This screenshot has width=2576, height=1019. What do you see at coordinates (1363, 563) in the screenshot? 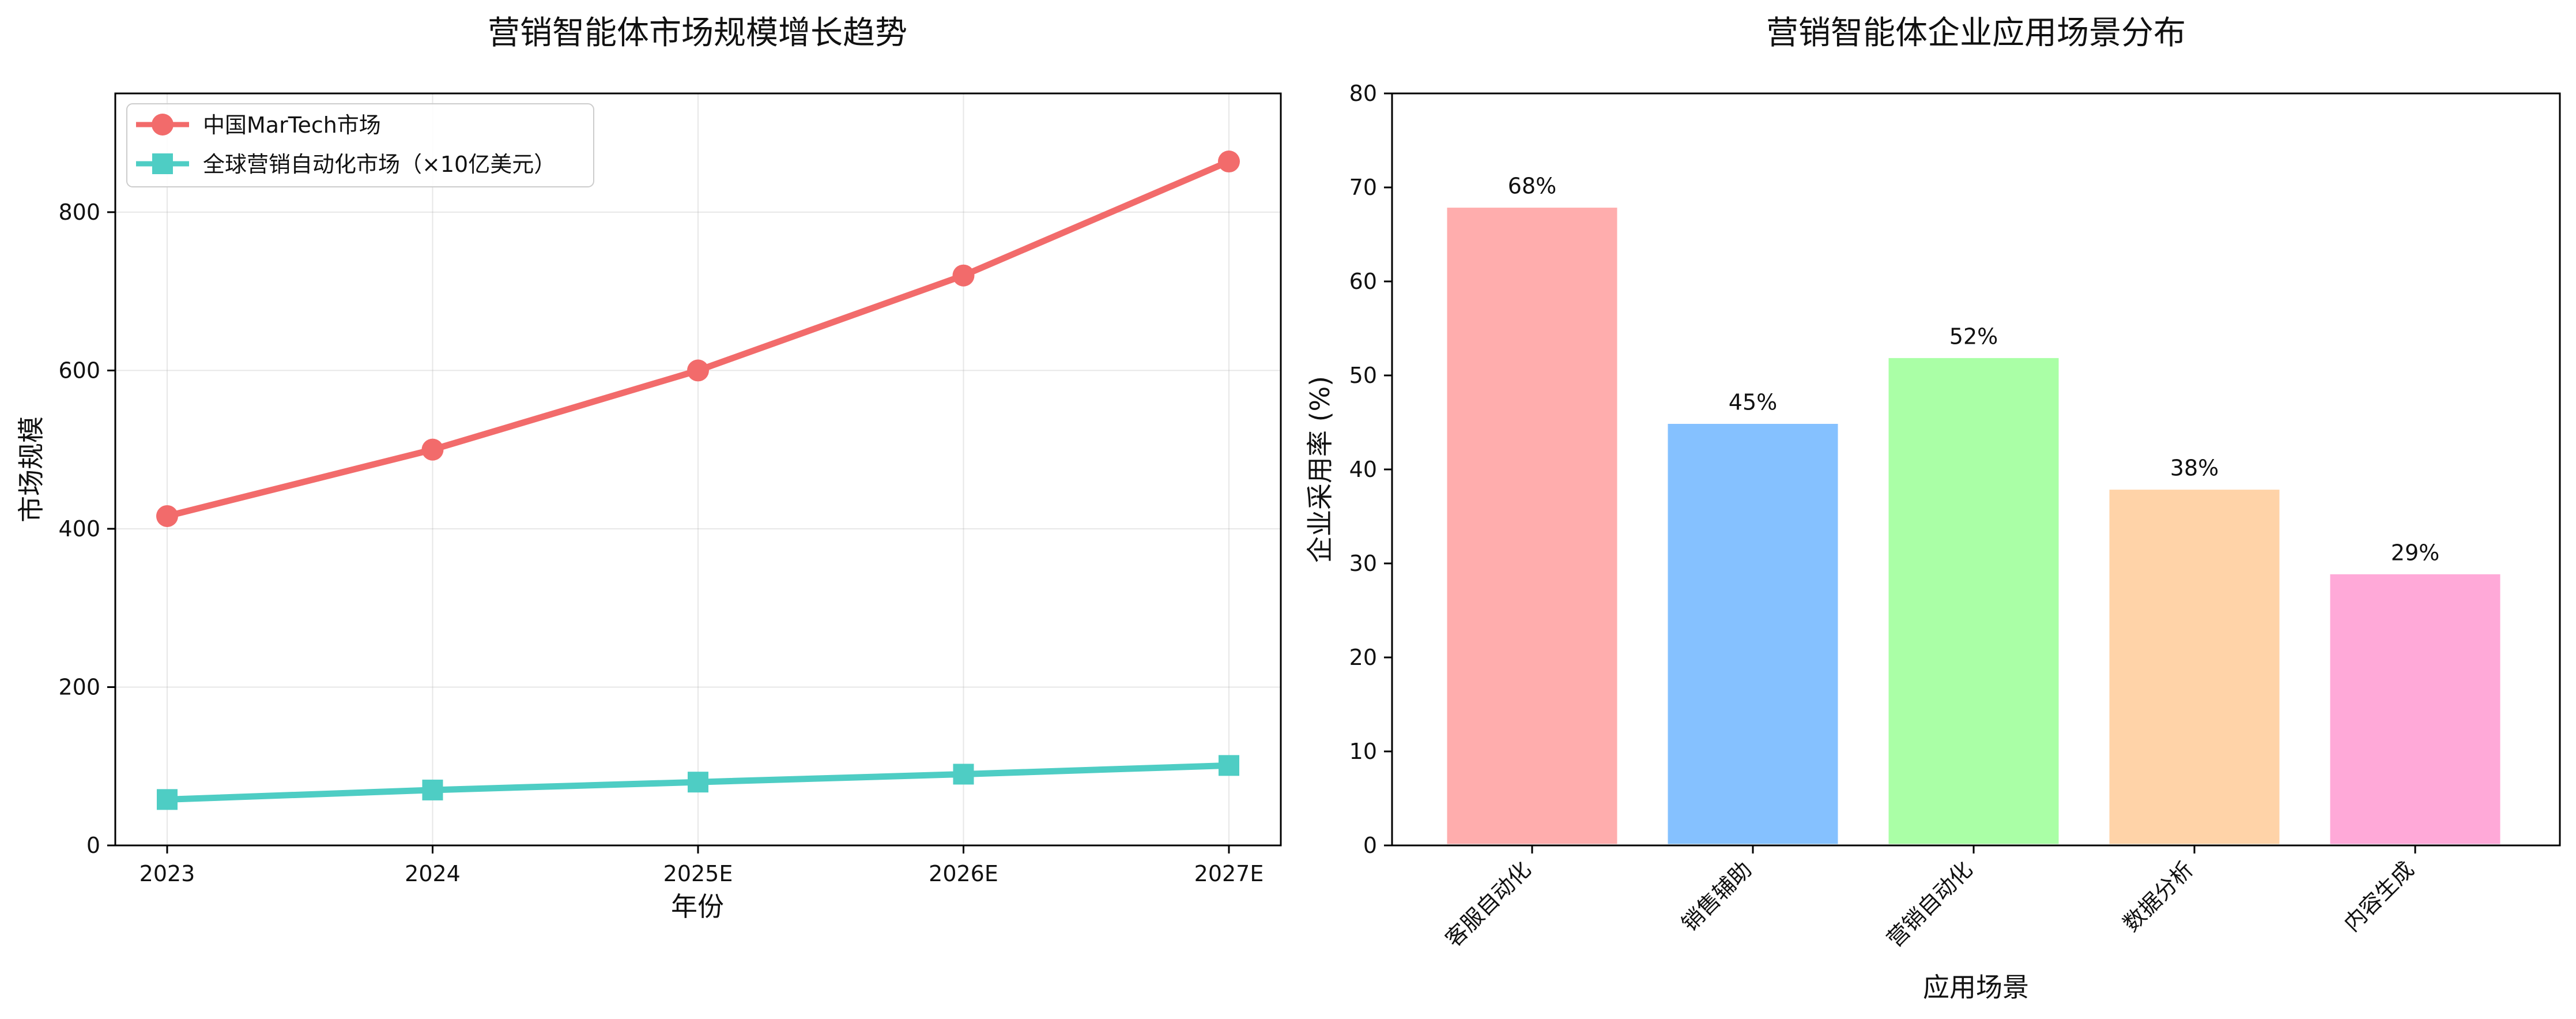
I see `bar-y-tick-label: 30` at bounding box center [1363, 563].